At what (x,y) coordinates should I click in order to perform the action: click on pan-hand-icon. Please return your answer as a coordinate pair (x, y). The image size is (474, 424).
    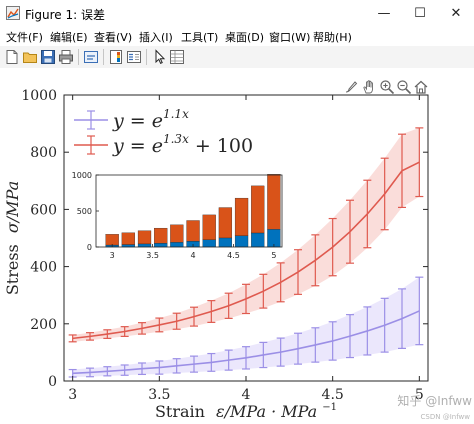
    Looking at the image, I should click on (369, 87).